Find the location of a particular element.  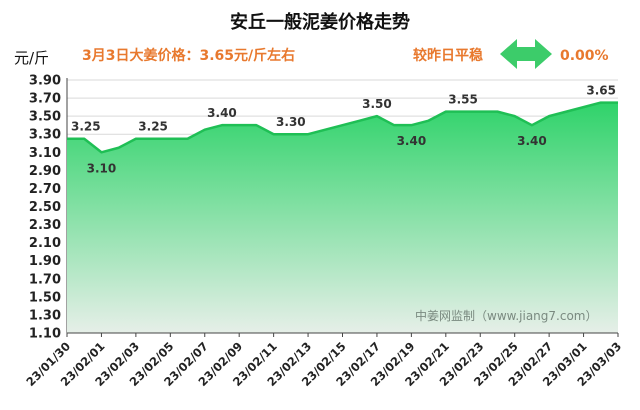

y-tick-label: 3.50 is located at coordinates (45, 117).